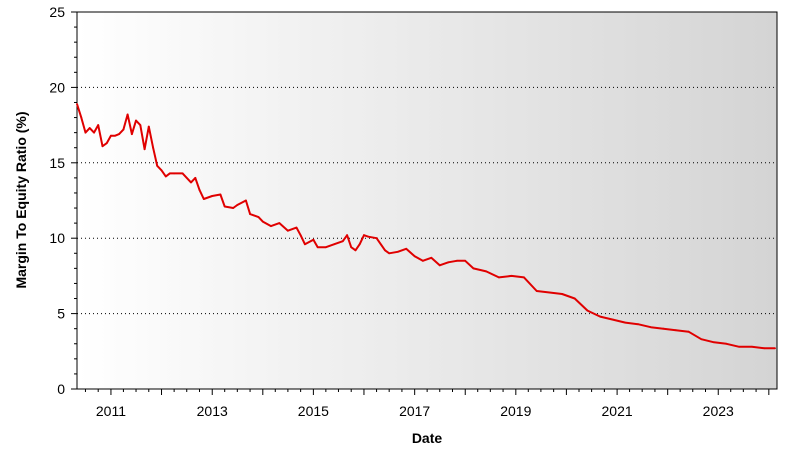 This screenshot has height=462, width=812. Describe the element at coordinates (111, 411) in the screenshot. I see `x-tick-label: 2011` at that location.